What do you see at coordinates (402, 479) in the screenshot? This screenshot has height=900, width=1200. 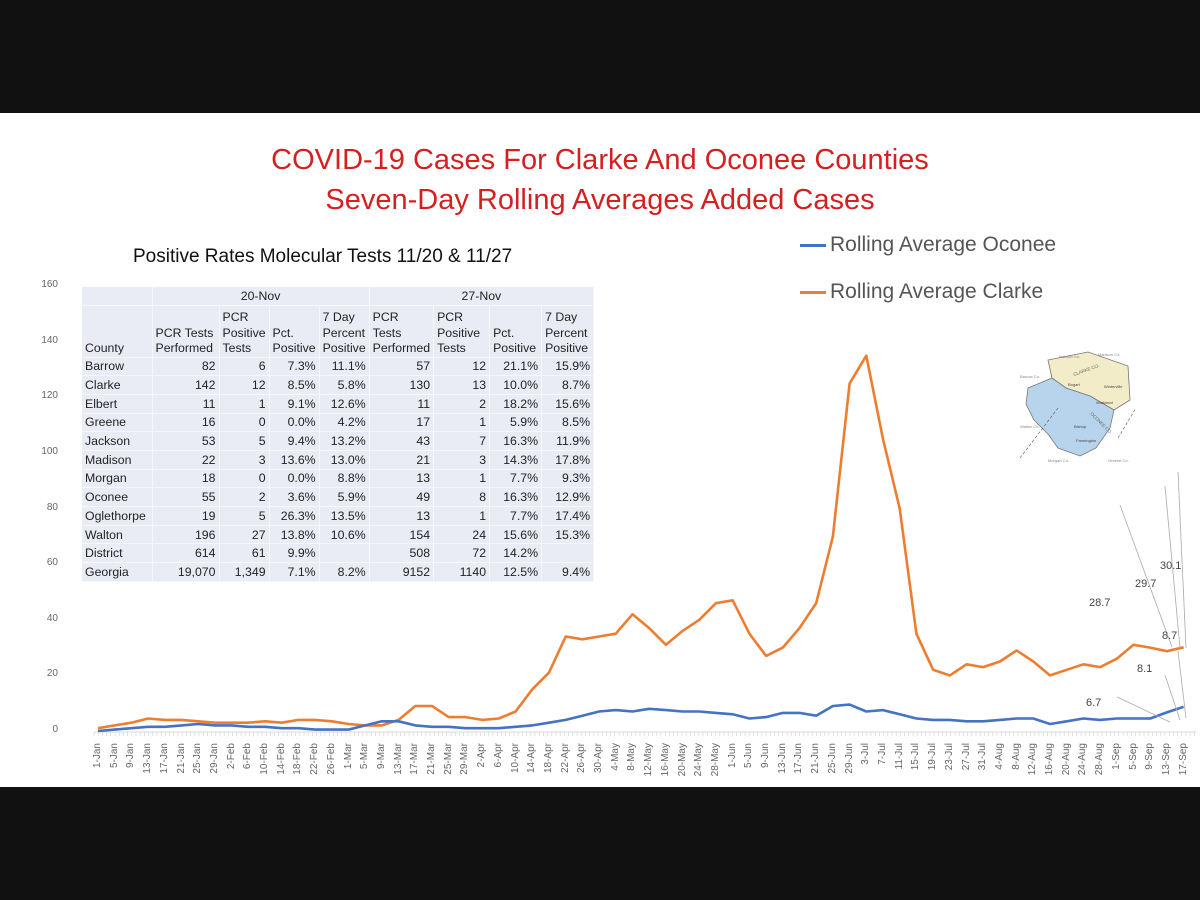 I see `table-cell: 13` at bounding box center [402, 479].